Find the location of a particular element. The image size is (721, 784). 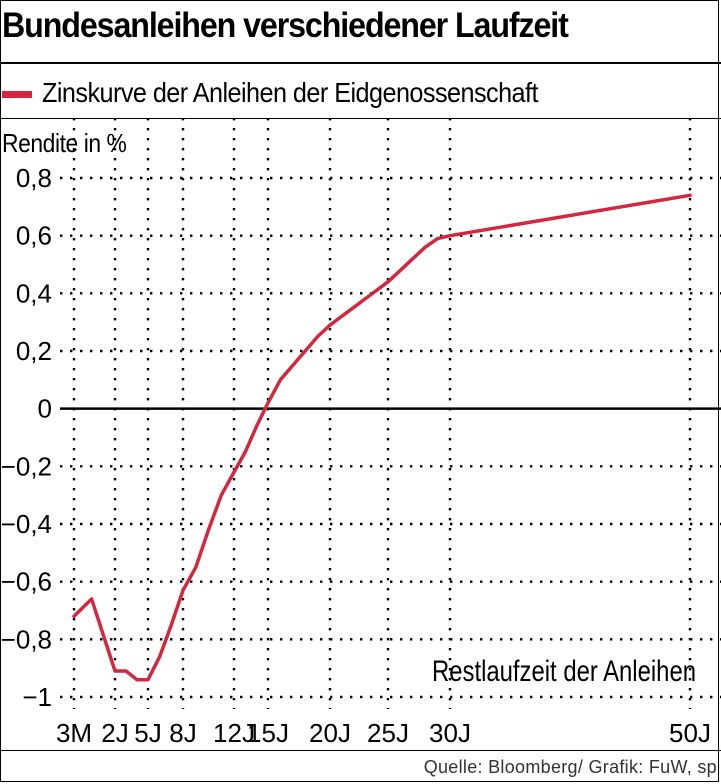

y-tick-labels: 0,8 0,6 0,4 0,2 0 −0,2 −0,4 −0,6 −0,8 −1 is located at coordinates (26, 437).